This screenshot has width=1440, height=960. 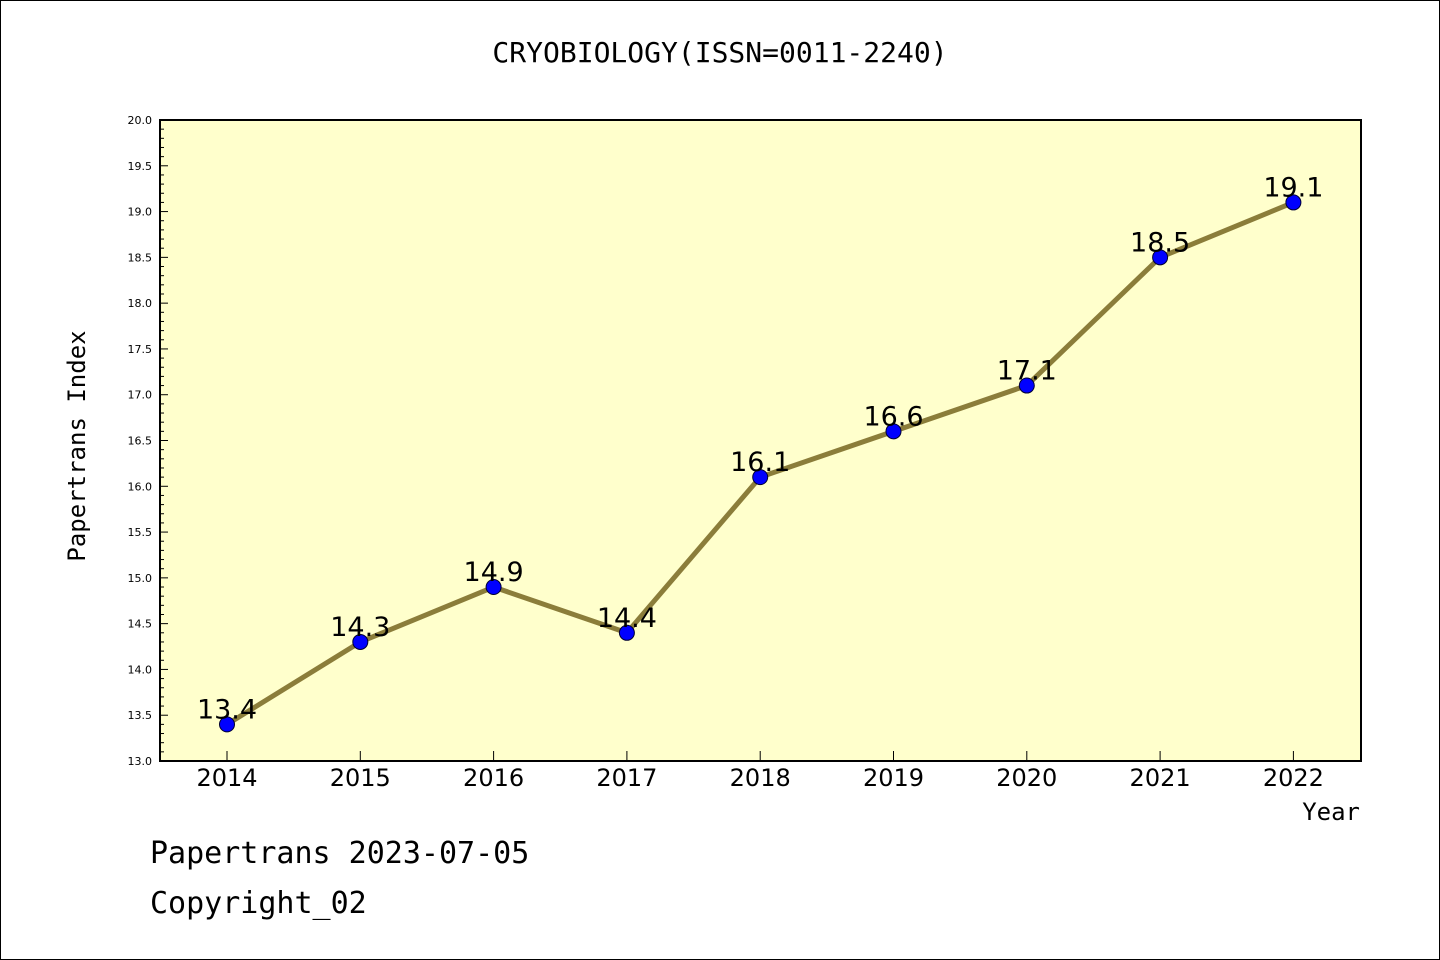 I want to click on y-tick-label: 15.5, so click(x=140, y=532).